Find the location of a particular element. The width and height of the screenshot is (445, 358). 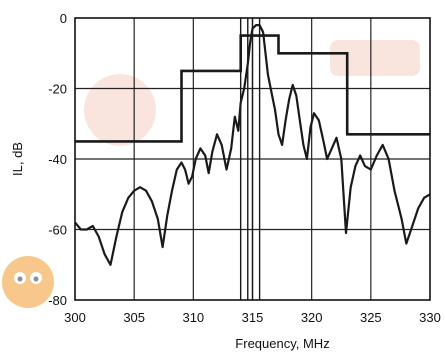

x-tick-label: 315 is located at coordinates (253, 317).